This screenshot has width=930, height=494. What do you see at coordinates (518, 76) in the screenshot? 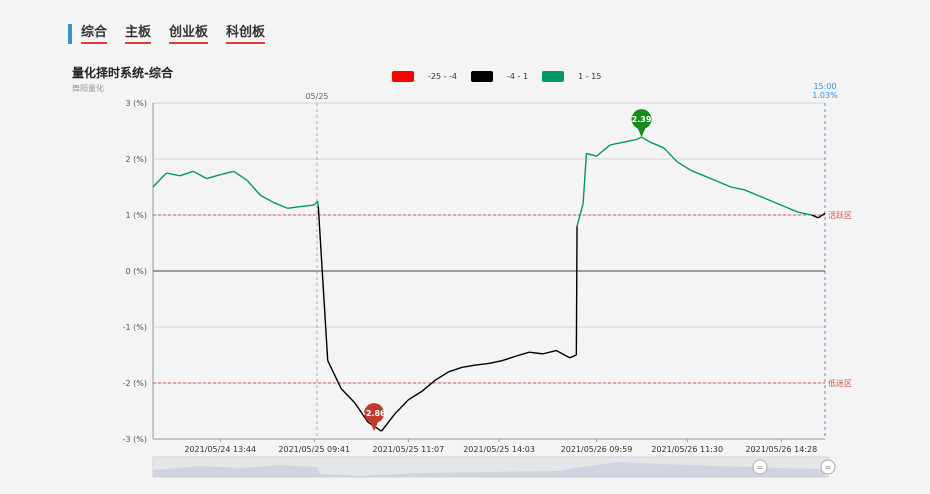
I see `legend-label-mid: -4 - 1` at bounding box center [518, 76].